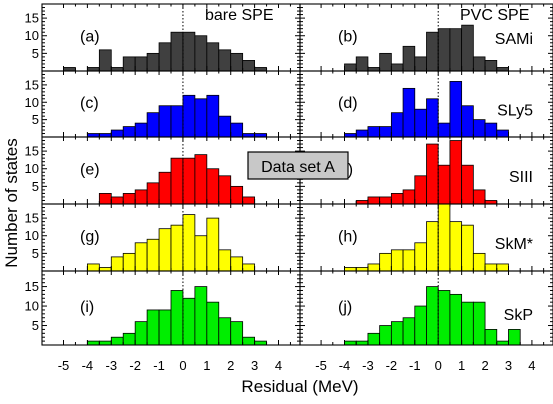 This screenshot has width=553, height=404. I want to click on model-label: SIII, so click(521, 177).